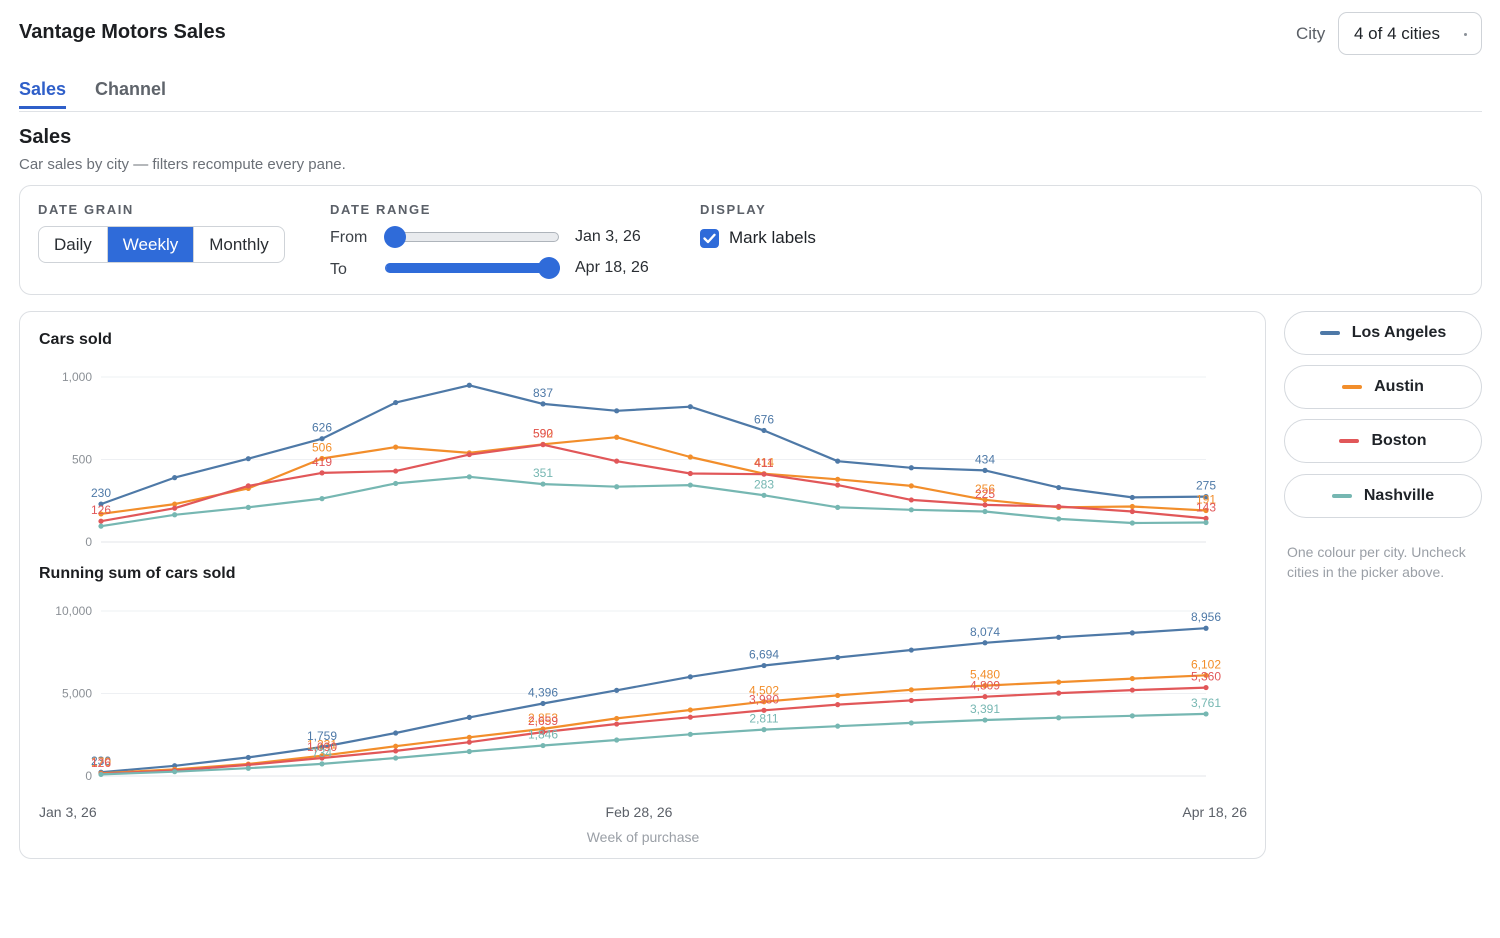 The height and width of the screenshot is (938, 1500). Describe the element at coordinates (322, 745) in the screenshot. I see `data-label-austin: 1,231` at that location.